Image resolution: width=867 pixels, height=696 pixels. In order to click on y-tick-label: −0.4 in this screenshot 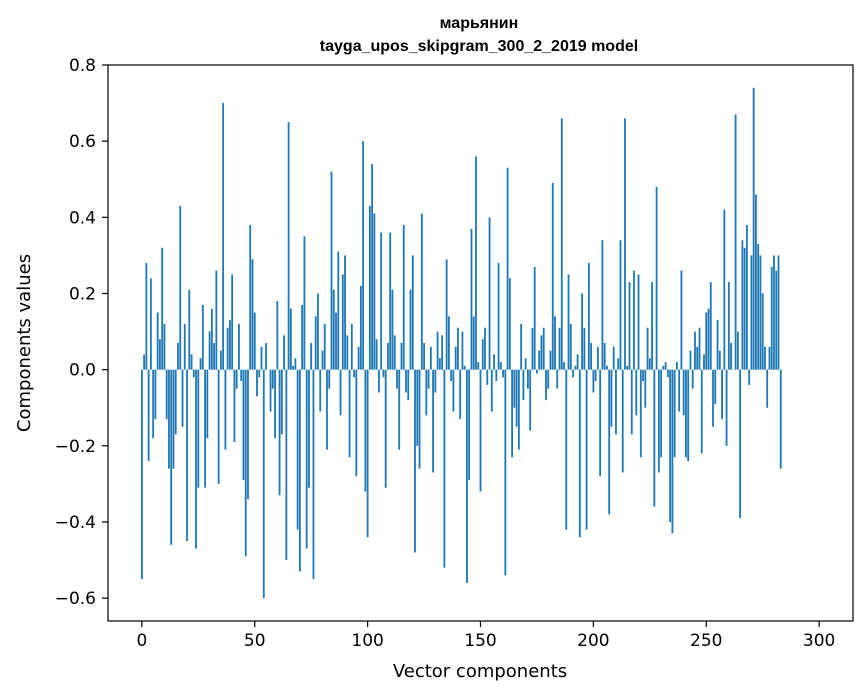, I will do `click(75, 523)`.